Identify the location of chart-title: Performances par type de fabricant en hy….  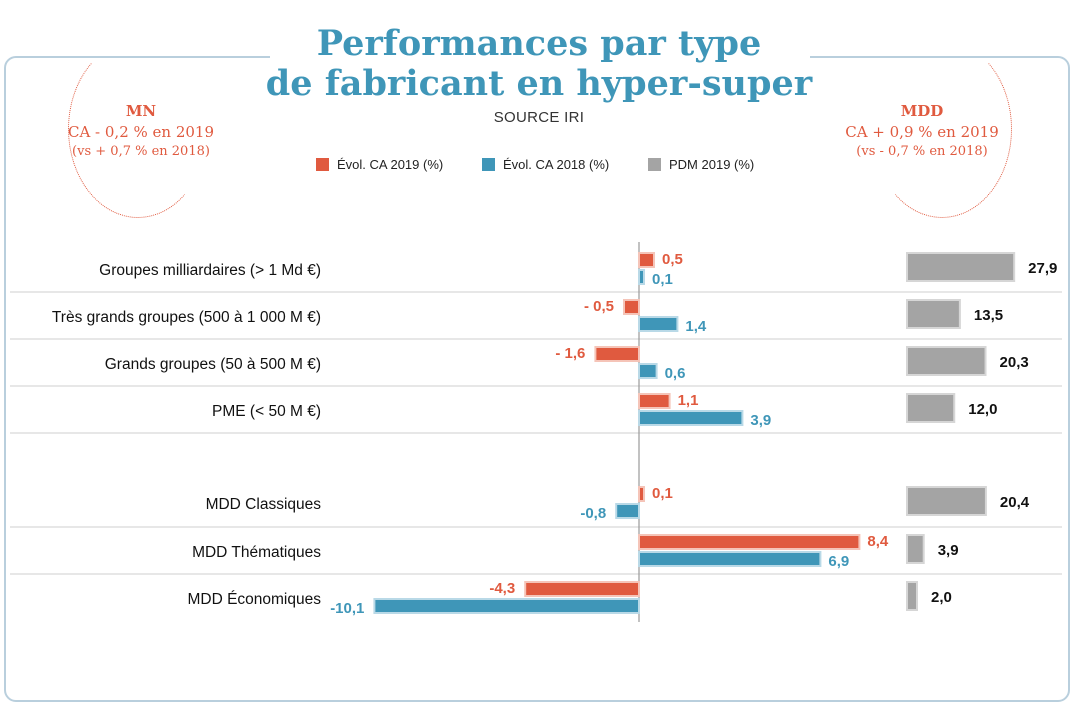
(539, 64).